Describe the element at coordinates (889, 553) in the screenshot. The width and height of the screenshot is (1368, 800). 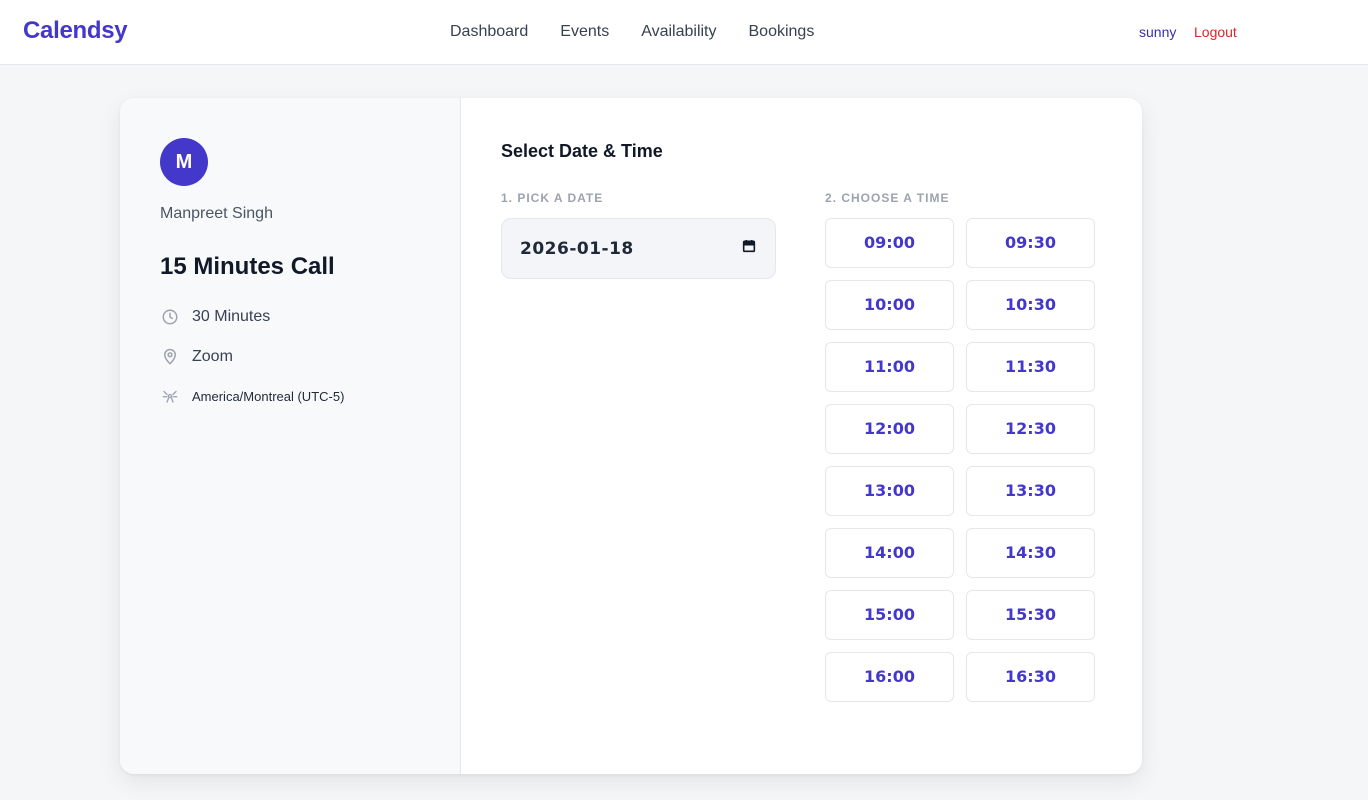
I see `time-slot-button: 14:00` at that location.